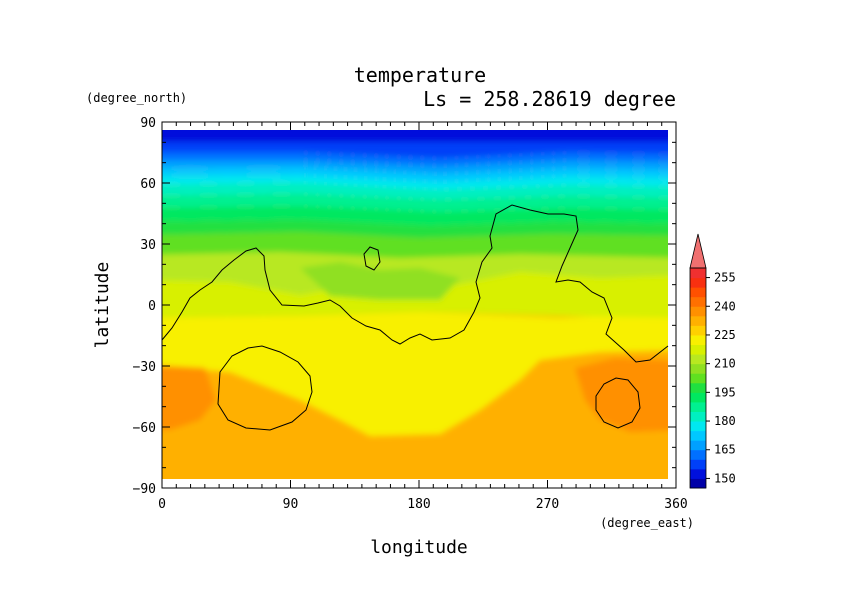 The image size is (842, 595). What do you see at coordinates (725, 450) in the screenshot?
I see `colorbar-tick-label: 165` at bounding box center [725, 450].